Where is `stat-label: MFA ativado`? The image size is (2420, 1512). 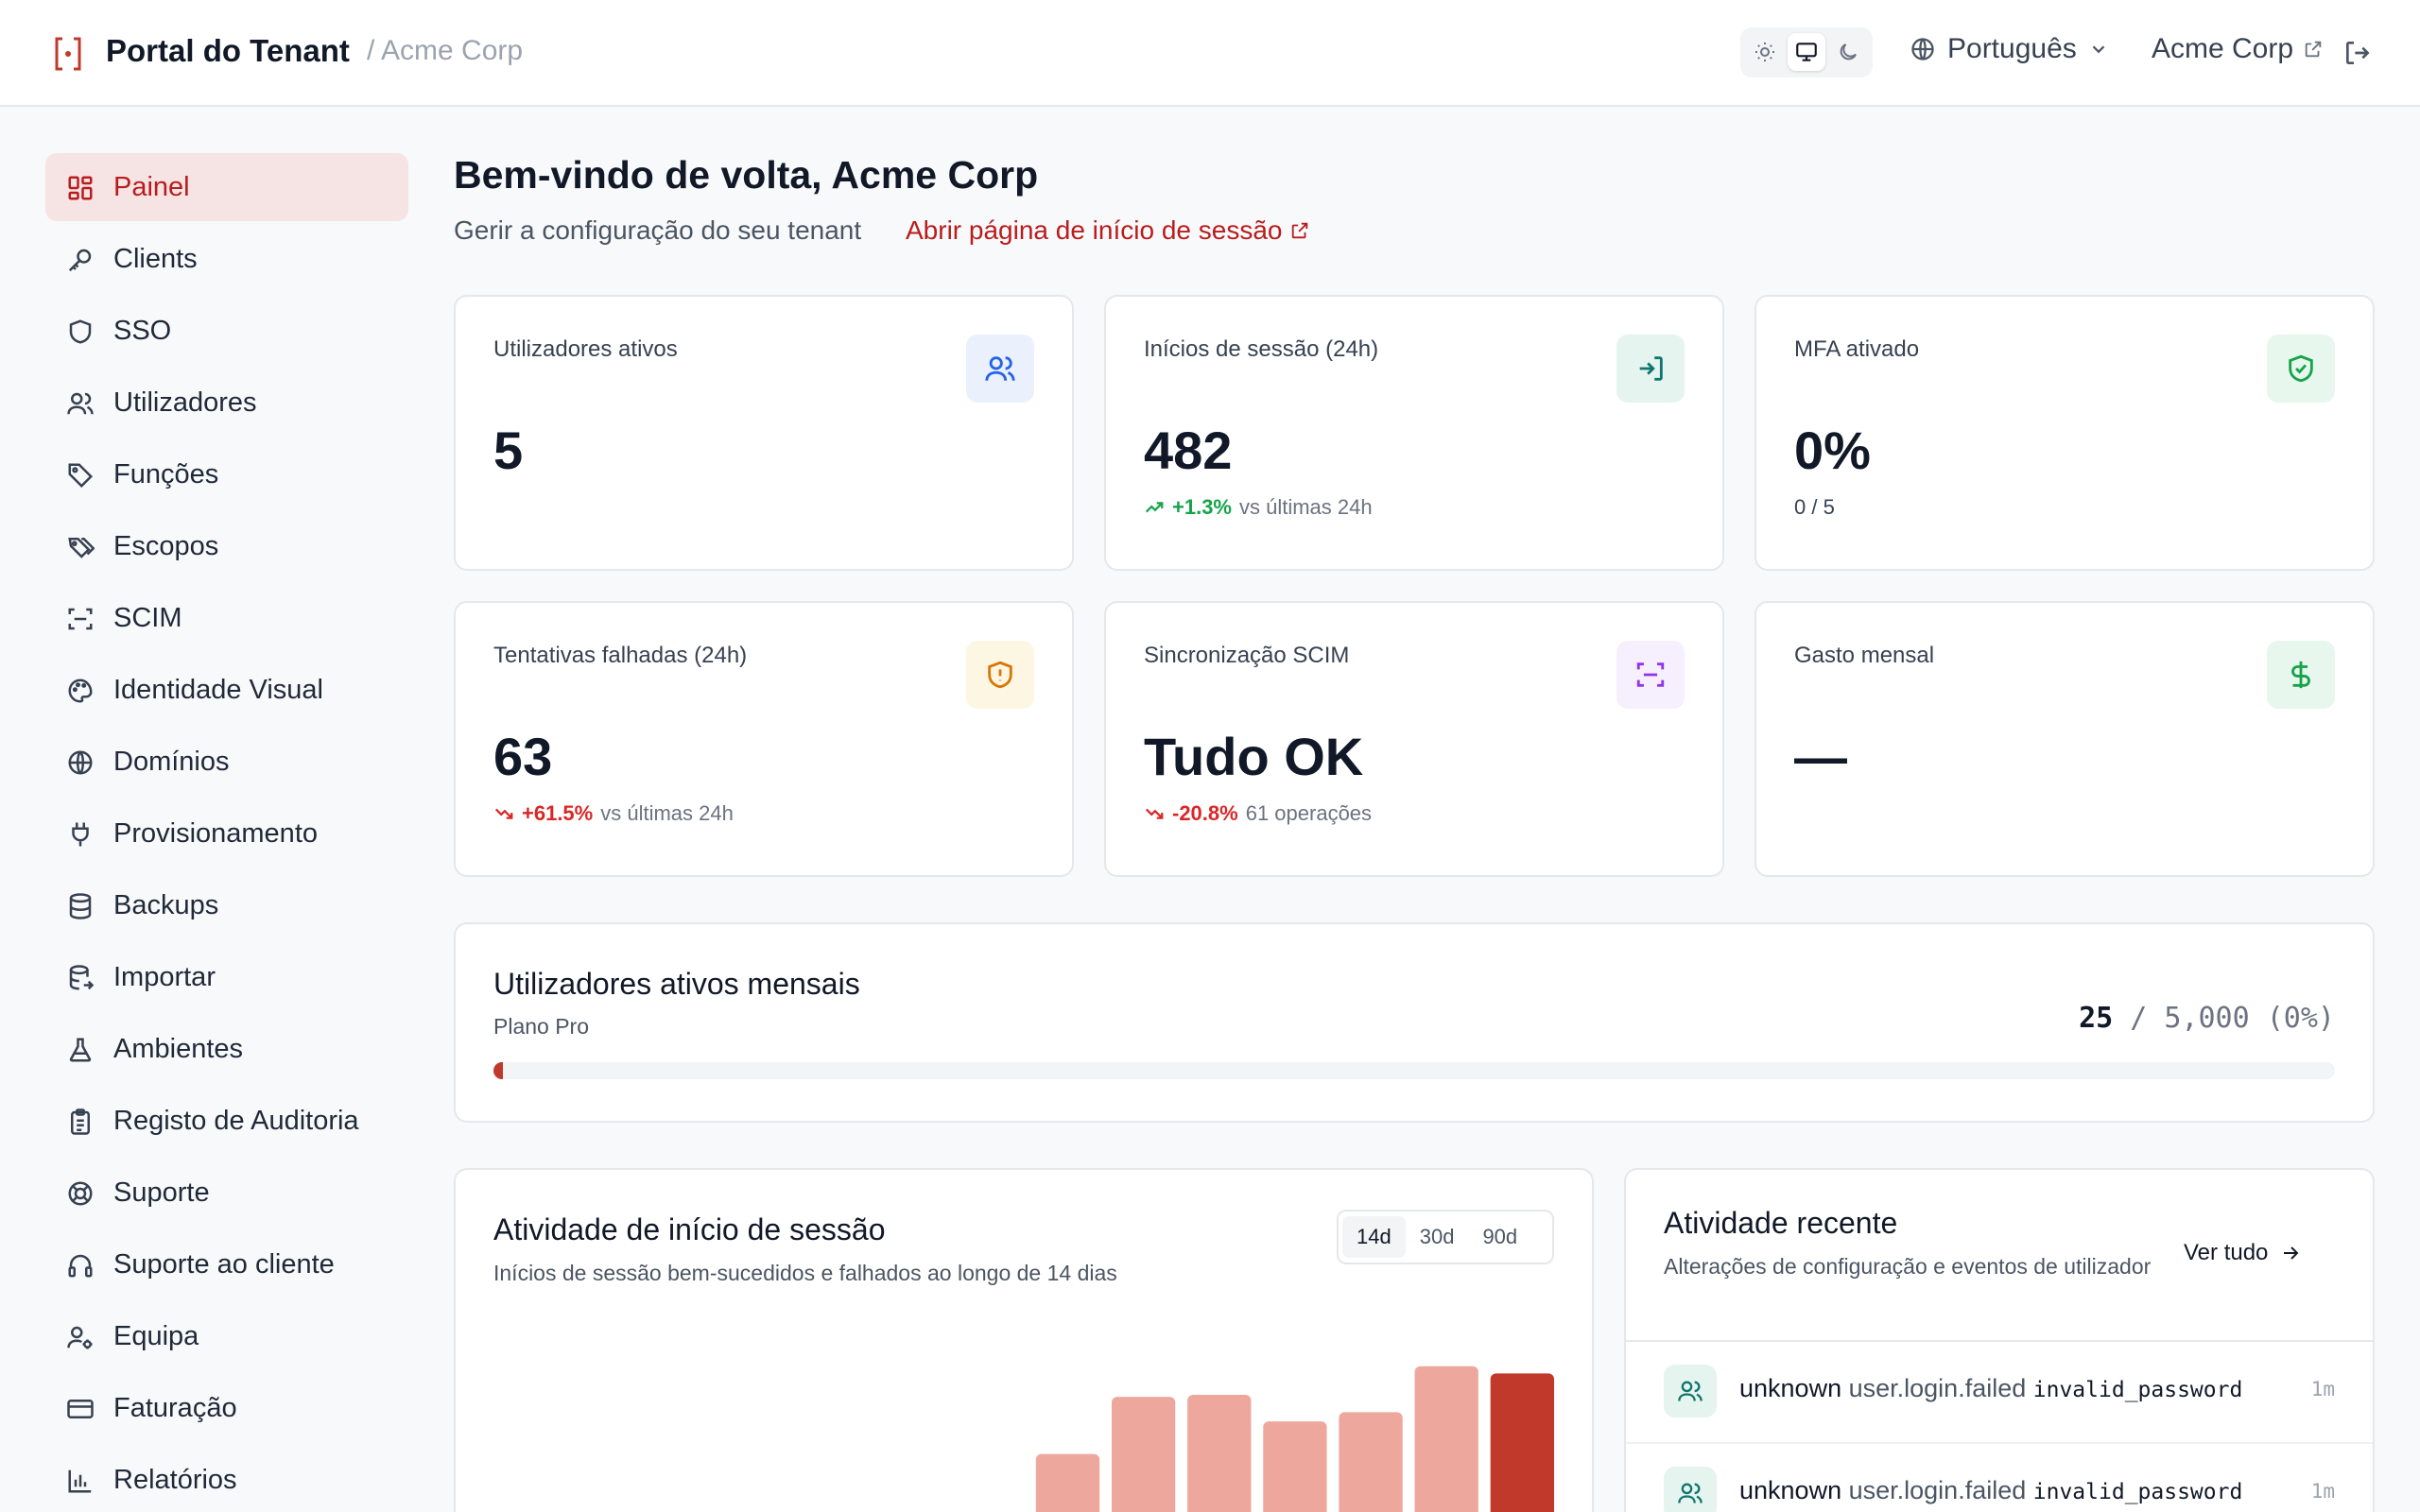 stat-label: MFA ativado is located at coordinates (1857, 349).